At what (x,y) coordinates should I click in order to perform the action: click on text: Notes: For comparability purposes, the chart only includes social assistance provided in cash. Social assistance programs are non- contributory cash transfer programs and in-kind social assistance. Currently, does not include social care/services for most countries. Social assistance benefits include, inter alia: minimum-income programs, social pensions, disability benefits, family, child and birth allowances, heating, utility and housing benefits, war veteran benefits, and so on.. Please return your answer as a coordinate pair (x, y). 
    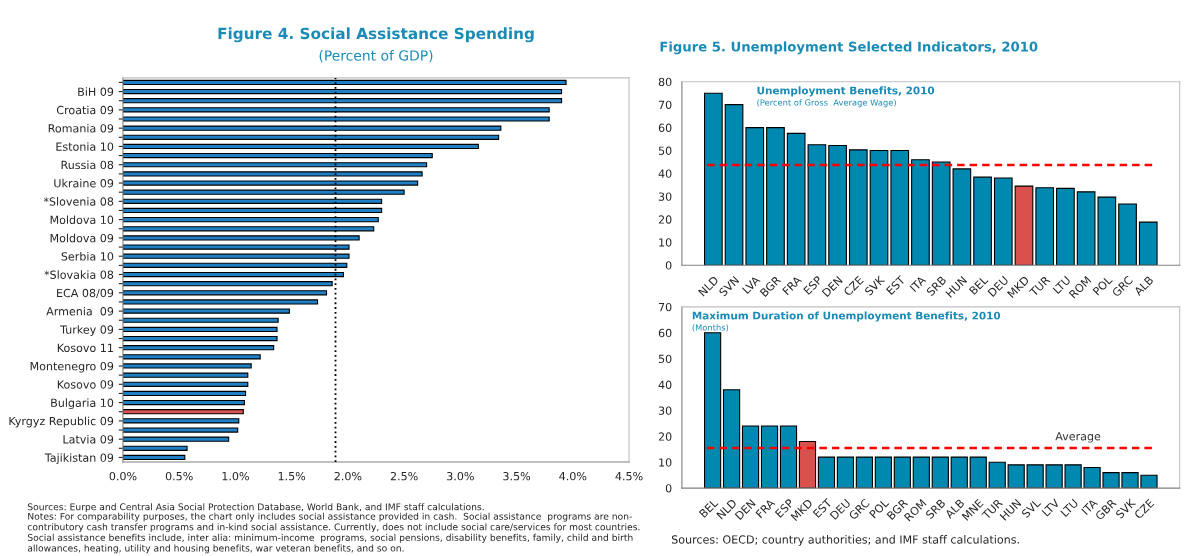
    Looking at the image, I should click on (333, 533).